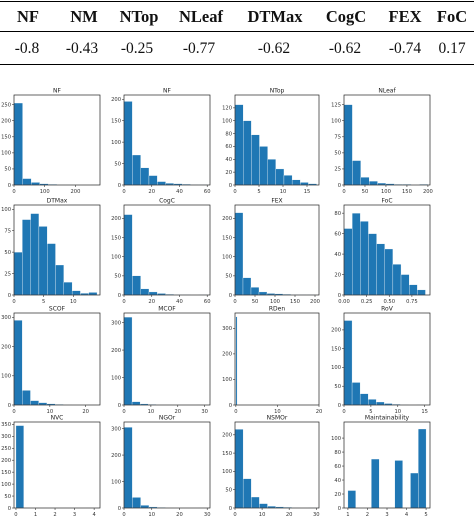 This screenshot has width=474, height=520. I want to click on histogram-dtmax: 0 5 10 0 25 50 75 100 DTMax, so click(51, 251).